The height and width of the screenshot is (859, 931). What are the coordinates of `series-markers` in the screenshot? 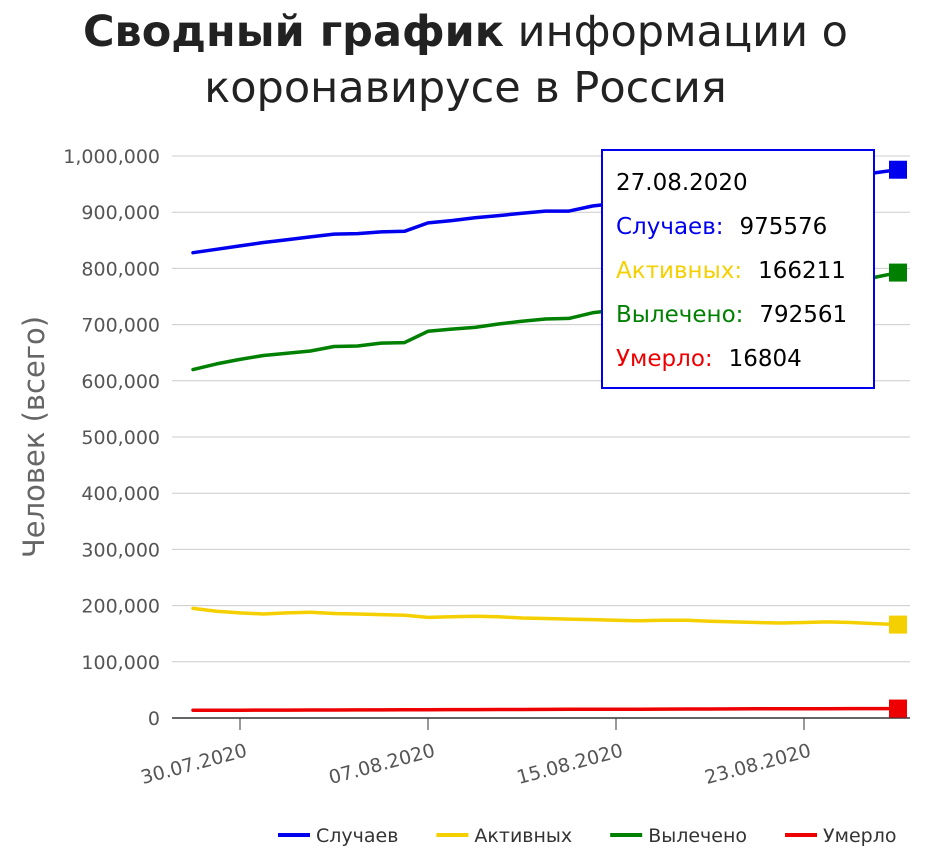 It's located at (898, 439).